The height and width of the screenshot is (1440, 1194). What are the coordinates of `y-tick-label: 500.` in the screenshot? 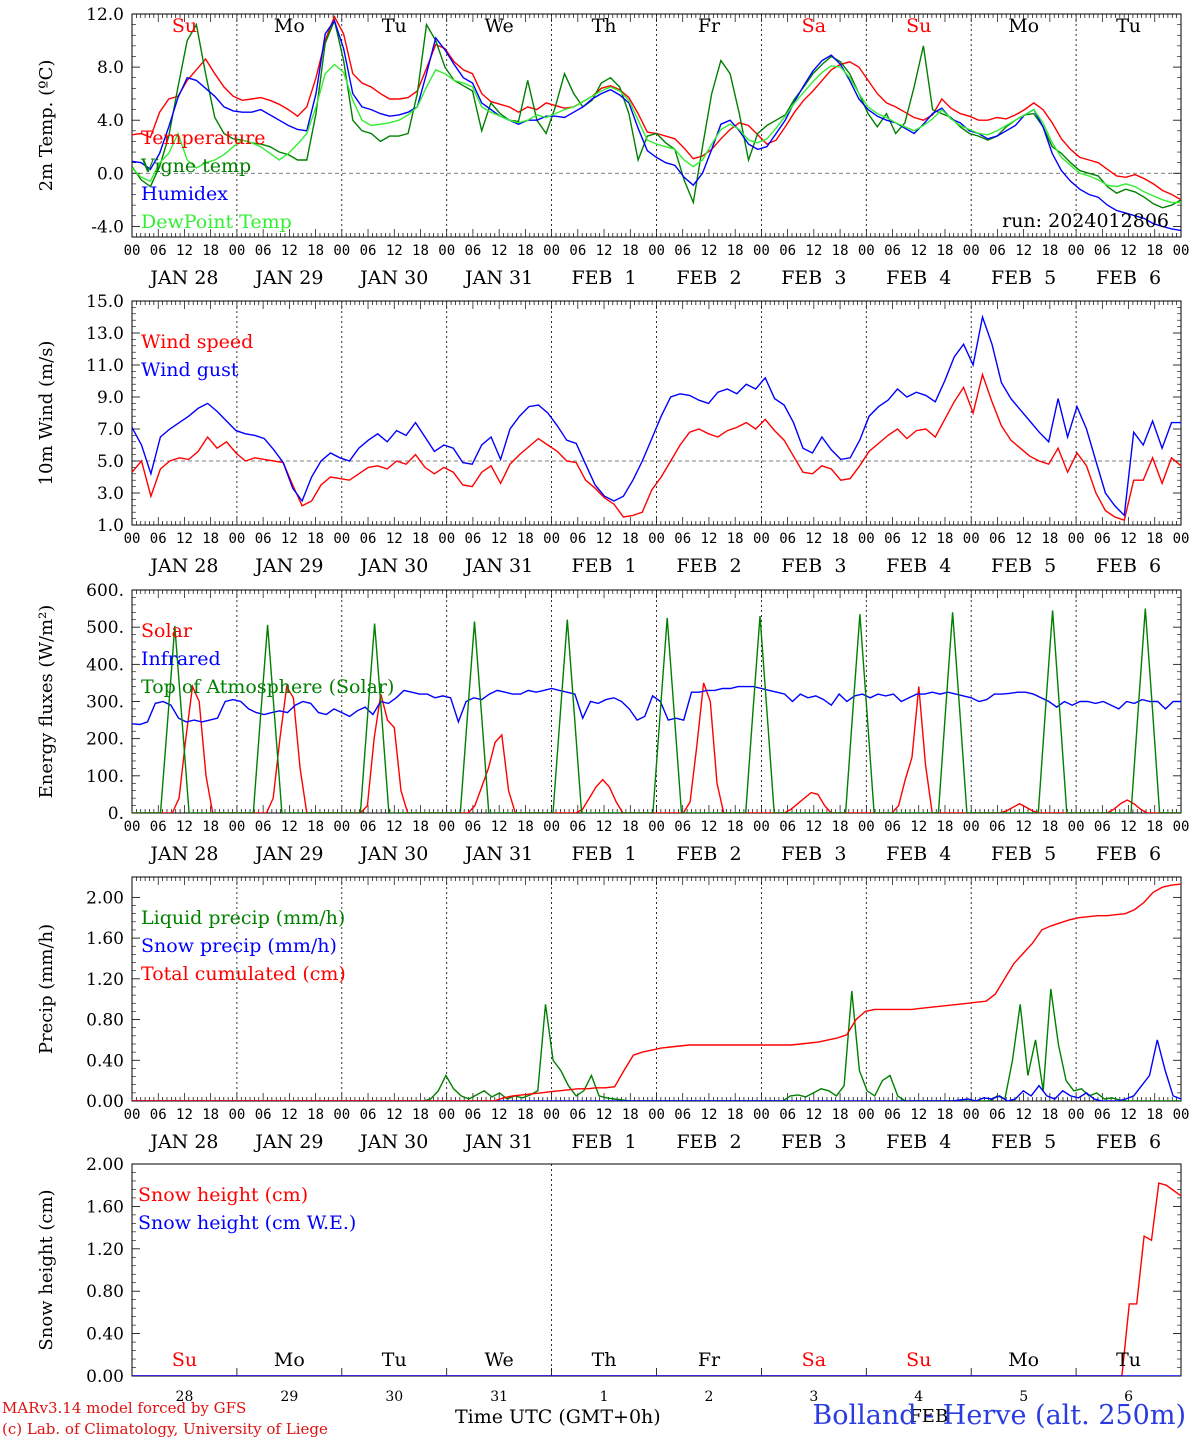 It's located at (105, 628).